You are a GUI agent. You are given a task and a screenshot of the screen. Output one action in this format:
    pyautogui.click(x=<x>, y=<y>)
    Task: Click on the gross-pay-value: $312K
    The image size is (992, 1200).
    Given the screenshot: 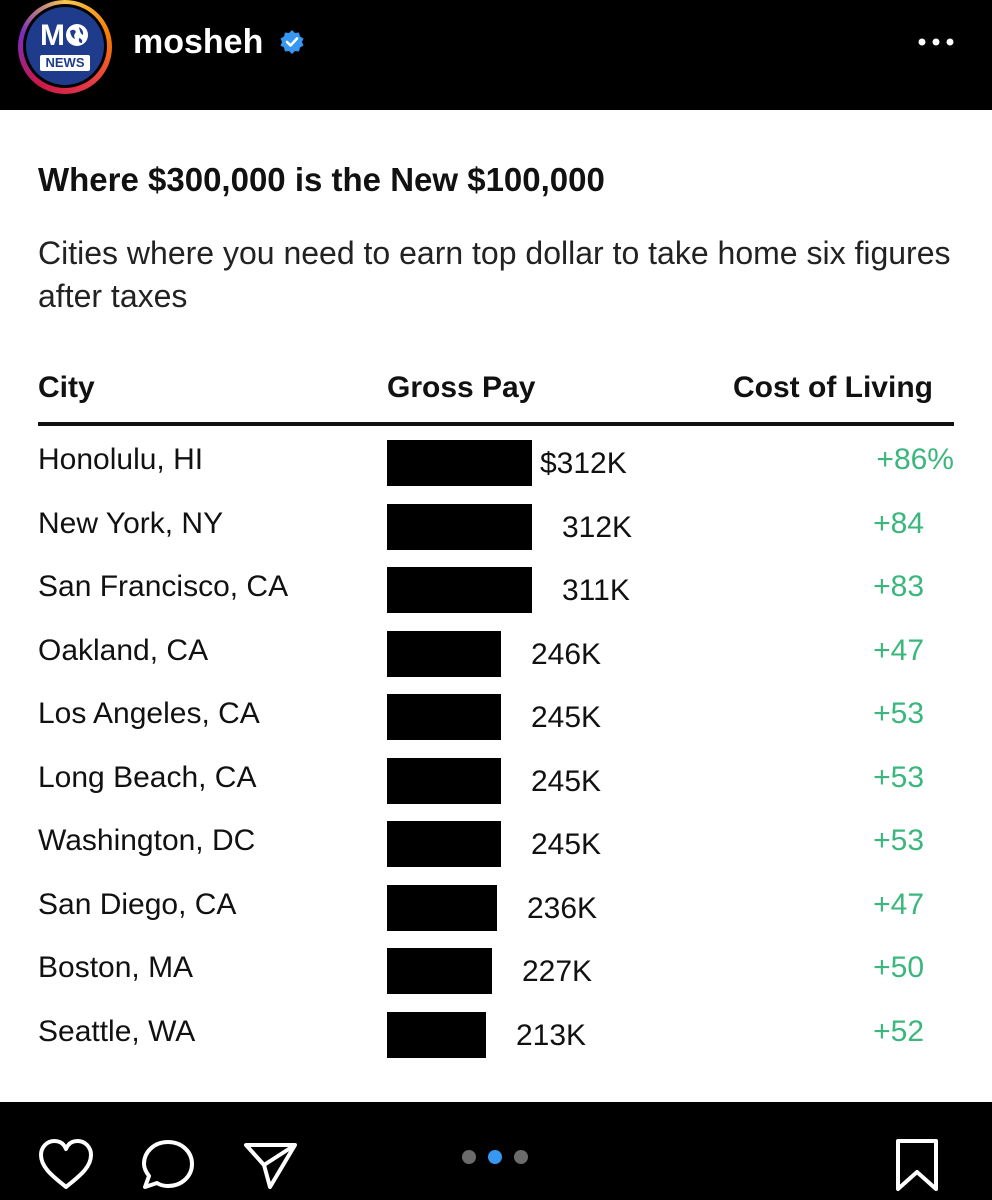 What is the action you would take?
    pyautogui.click(x=583, y=463)
    